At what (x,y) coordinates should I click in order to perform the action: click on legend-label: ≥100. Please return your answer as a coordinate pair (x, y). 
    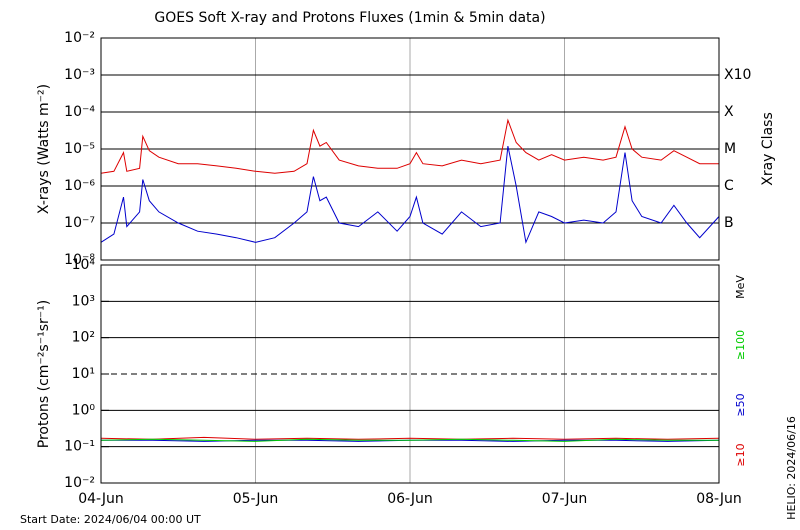
    Looking at the image, I should click on (740, 345).